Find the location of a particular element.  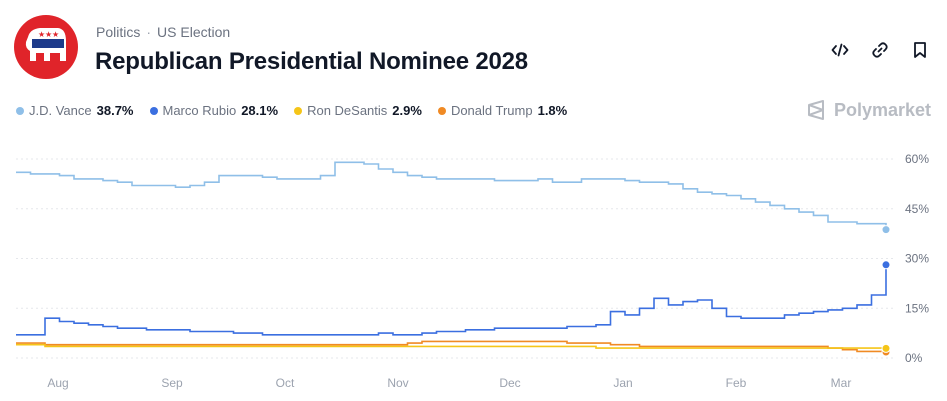

republican-elephant-icon: ★ ★ ★ is located at coordinates (46, 47).